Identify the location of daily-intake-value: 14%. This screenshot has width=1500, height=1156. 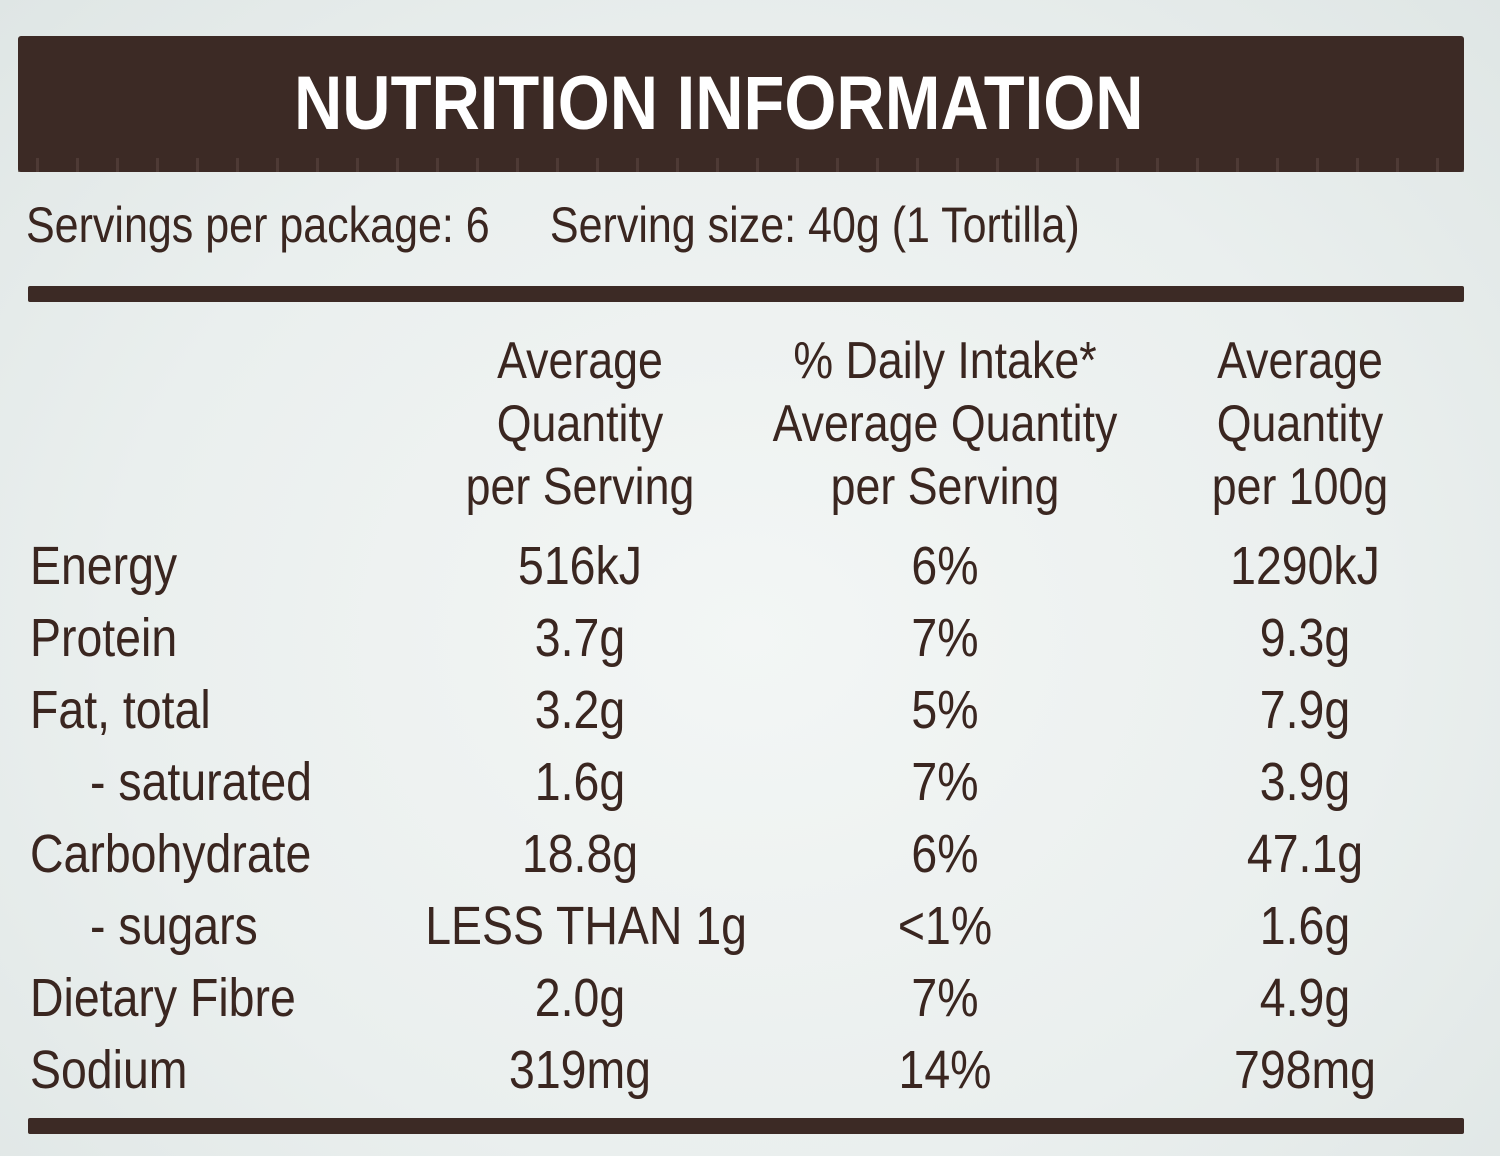
(945, 1070).